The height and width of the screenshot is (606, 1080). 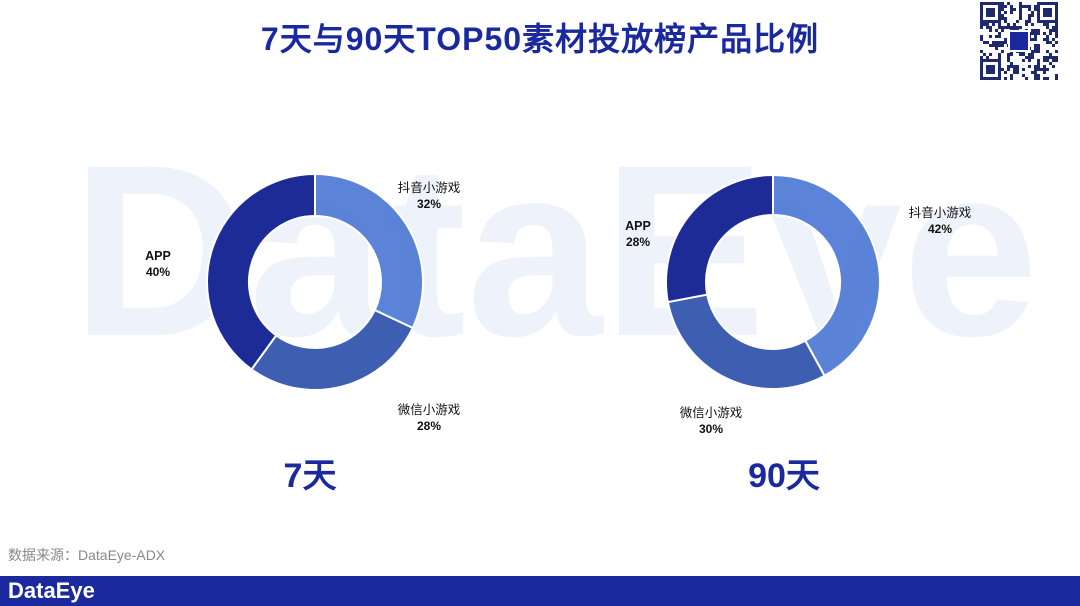 What do you see at coordinates (940, 221) in the screenshot?
I see `slice-label-90d-0: 抖音小游戏 42%` at bounding box center [940, 221].